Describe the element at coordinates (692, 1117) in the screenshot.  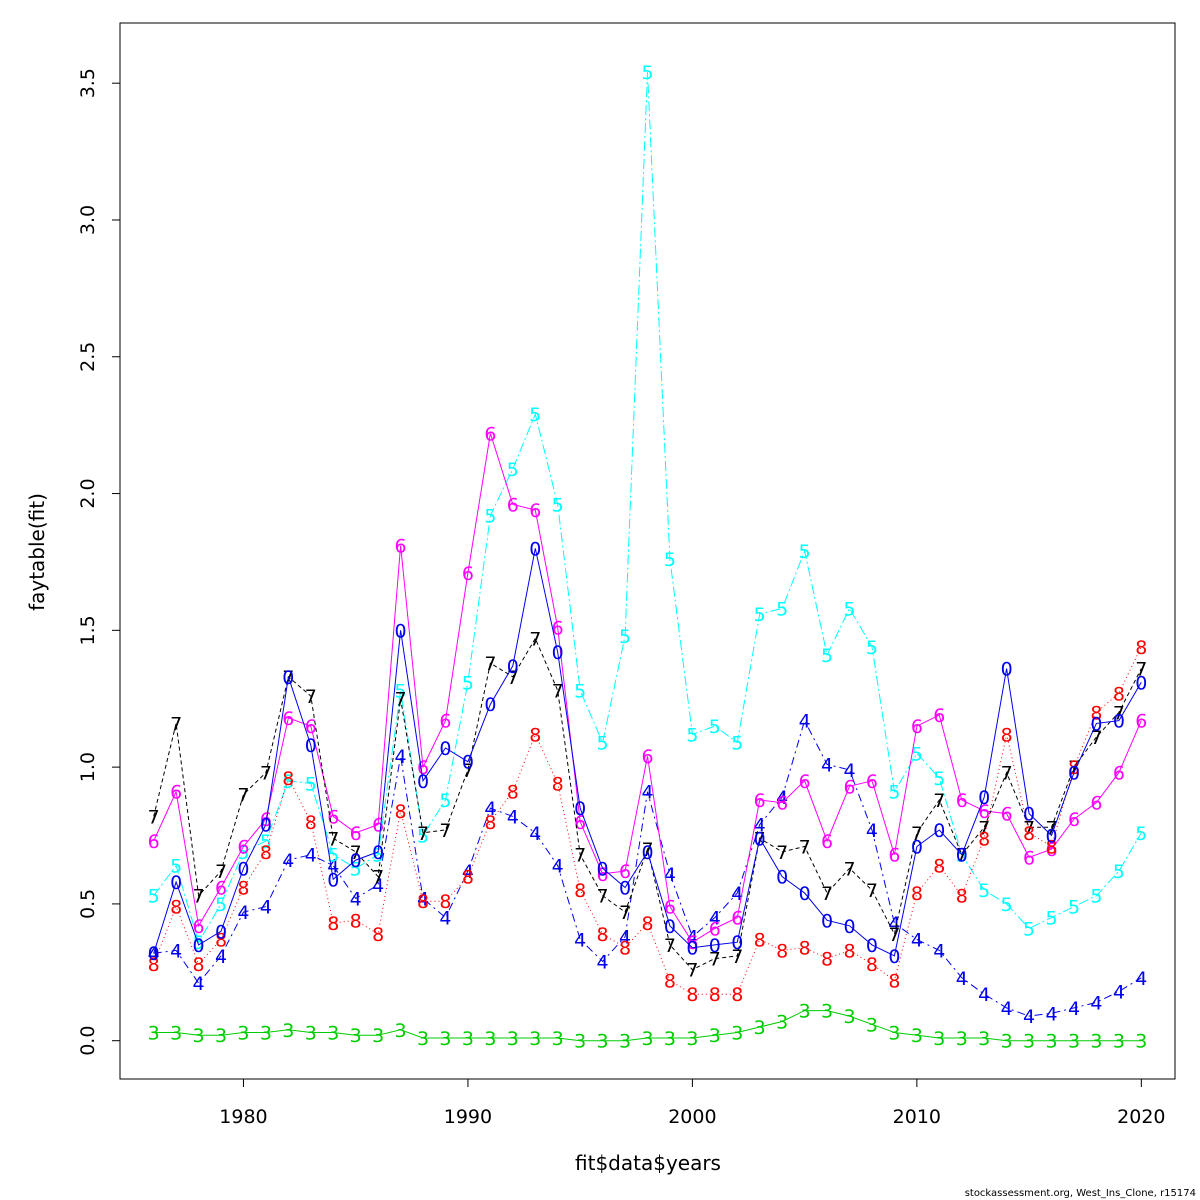
I see `x-tick-label: 2000` at that location.